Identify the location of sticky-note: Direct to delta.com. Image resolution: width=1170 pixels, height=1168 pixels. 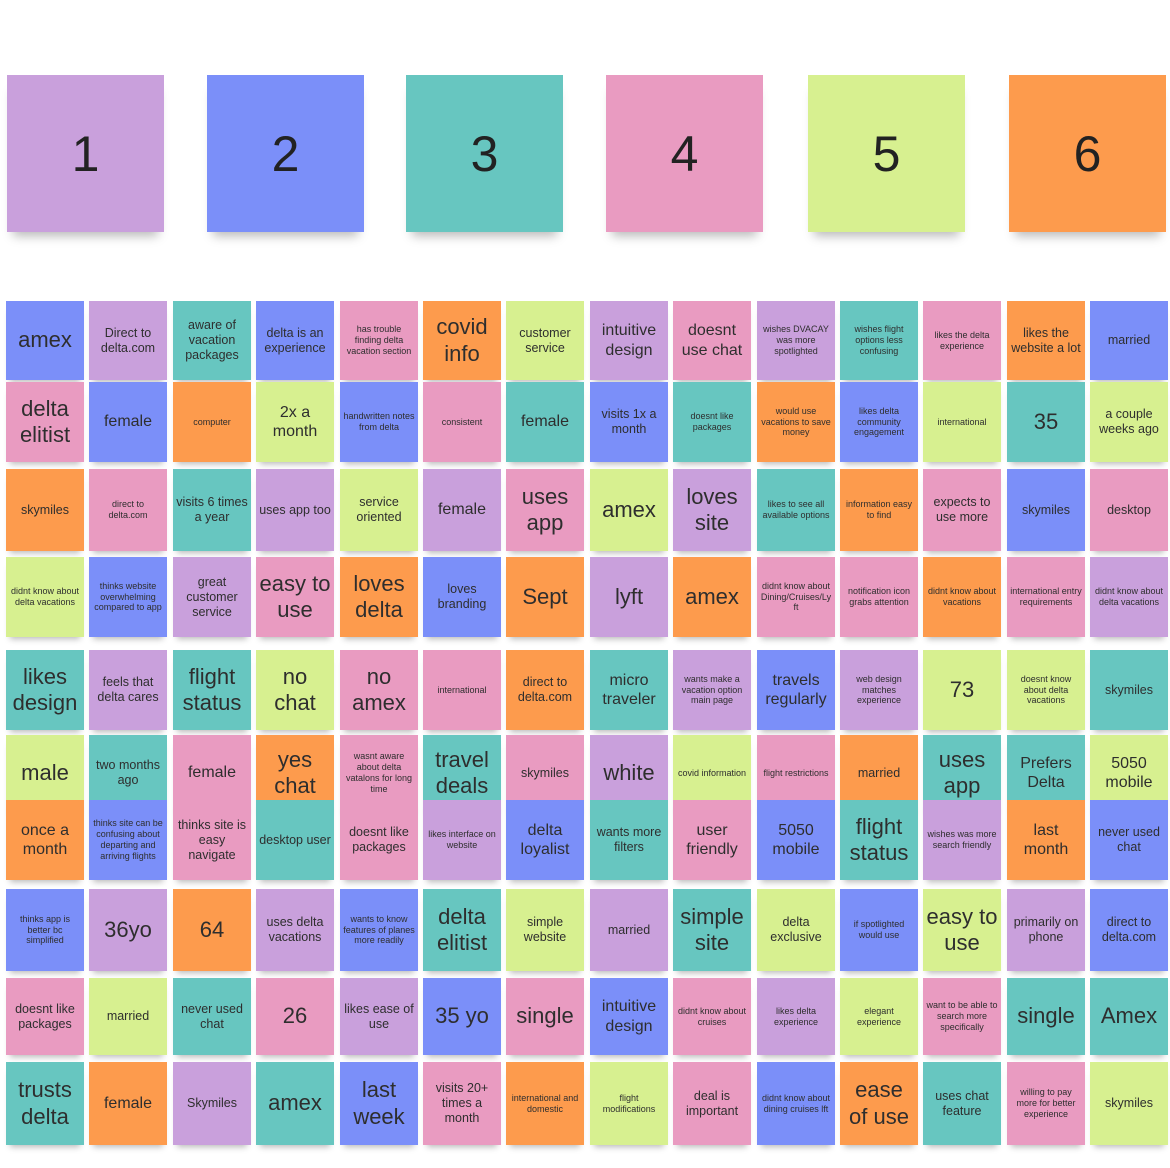
(128, 340).